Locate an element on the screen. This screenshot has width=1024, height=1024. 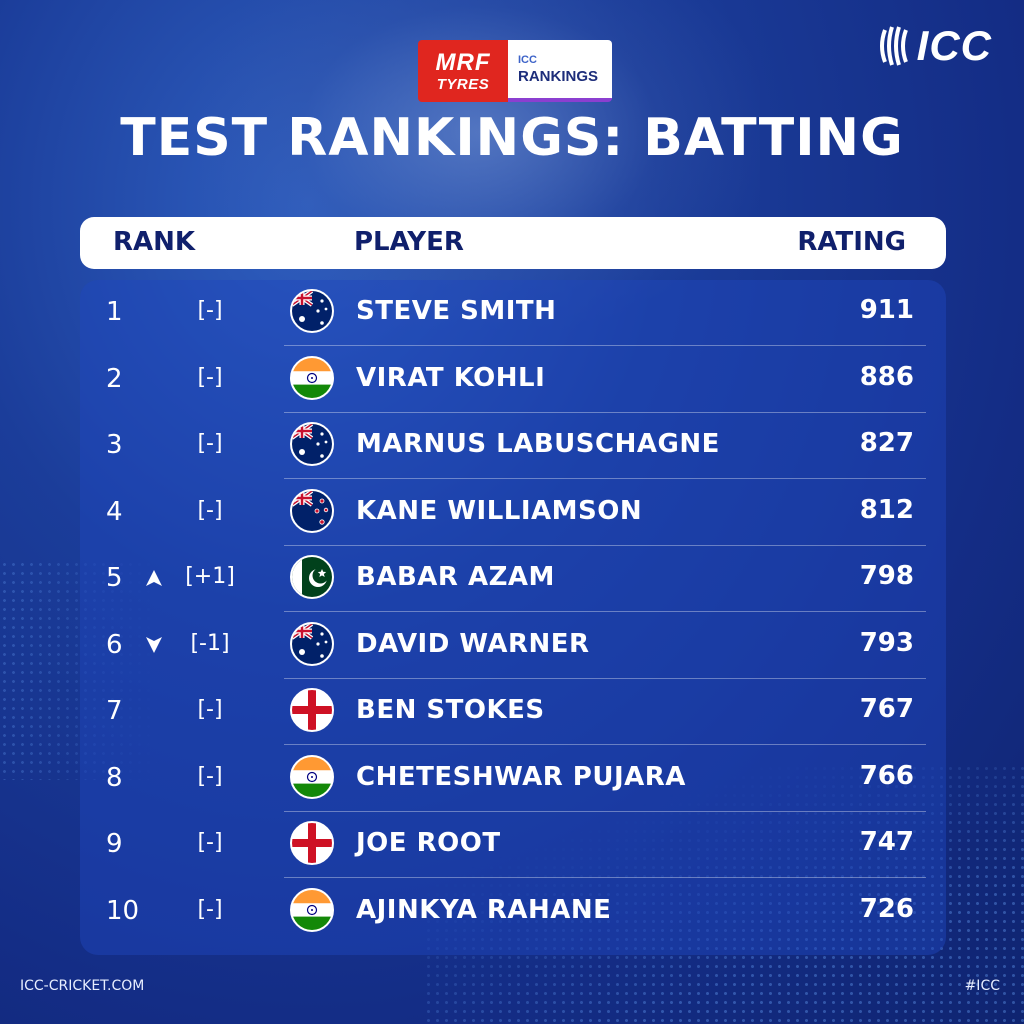
player-rating: 911 is located at coordinates (886, 310).